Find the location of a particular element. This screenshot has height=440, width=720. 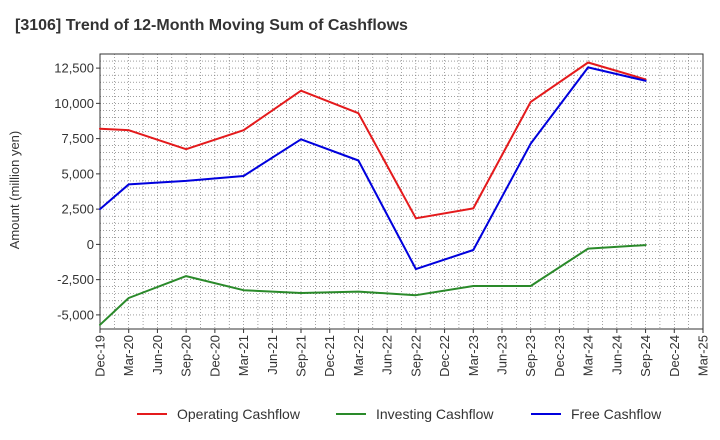

x-tick-label: Mar-20 is located at coordinates (128, 355).